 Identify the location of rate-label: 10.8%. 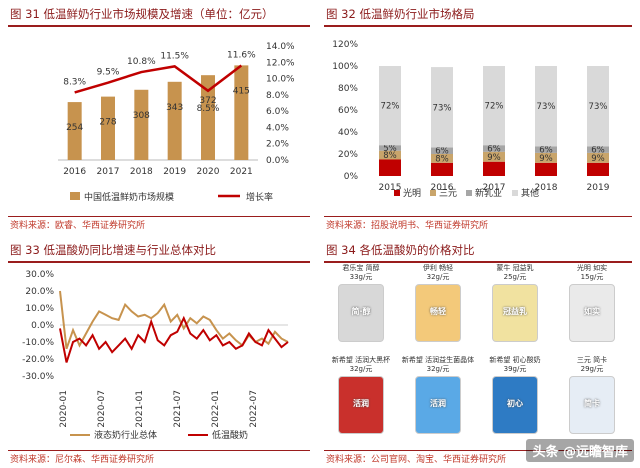
(141, 62).